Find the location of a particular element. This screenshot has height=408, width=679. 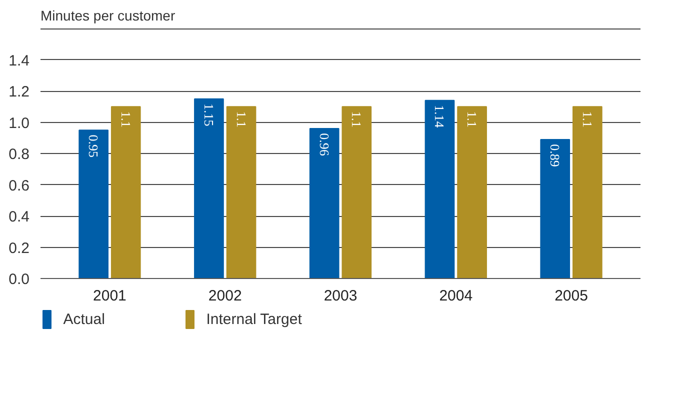

x-tick-label: 2003 is located at coordinates (341, 296).